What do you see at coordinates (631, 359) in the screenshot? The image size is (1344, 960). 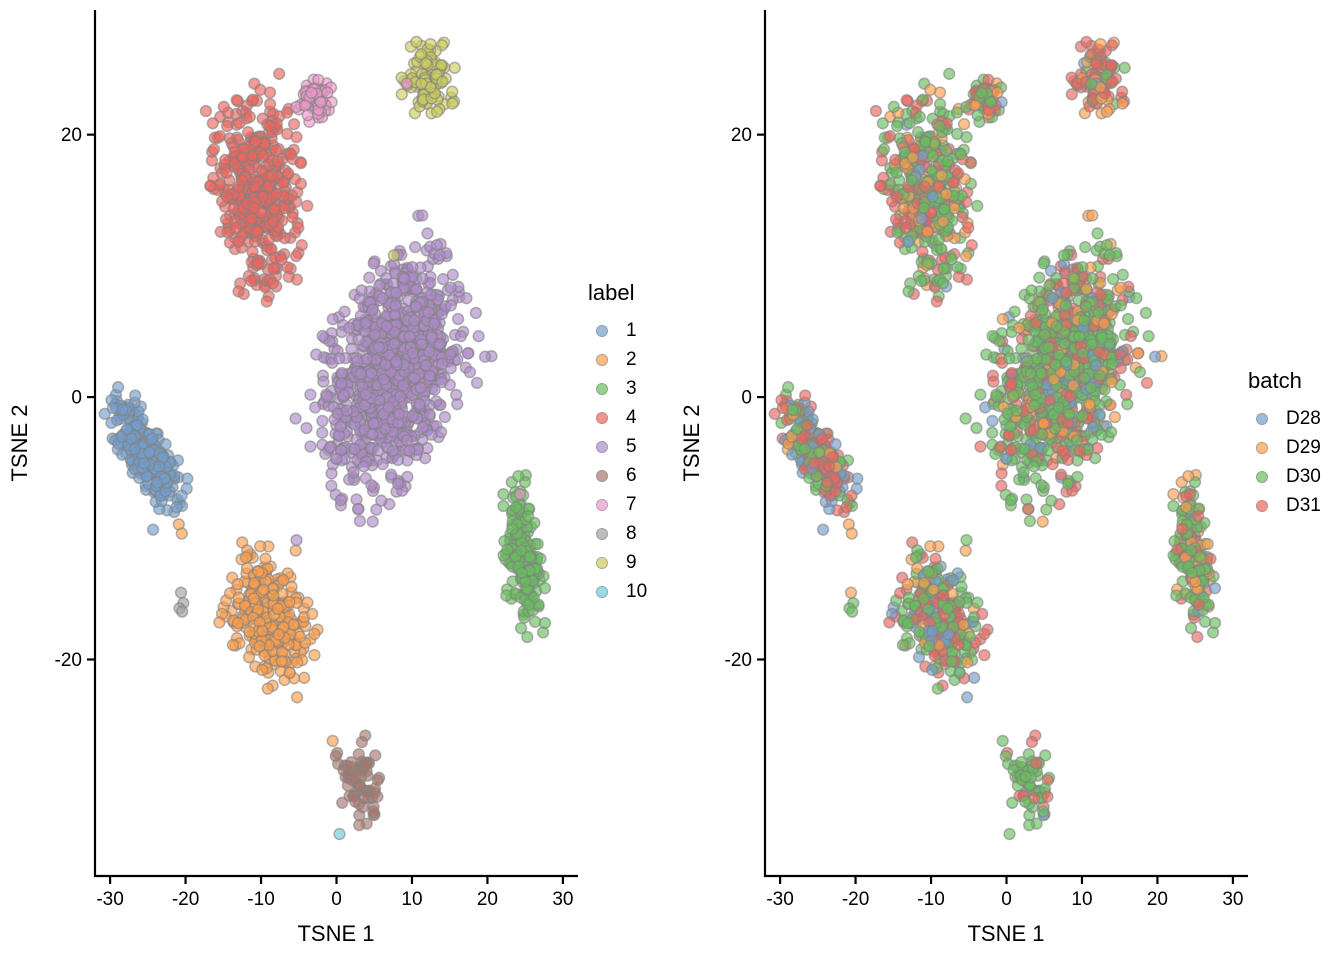 I see `legend-entry-label: 2` at bounding box center [631, 359].